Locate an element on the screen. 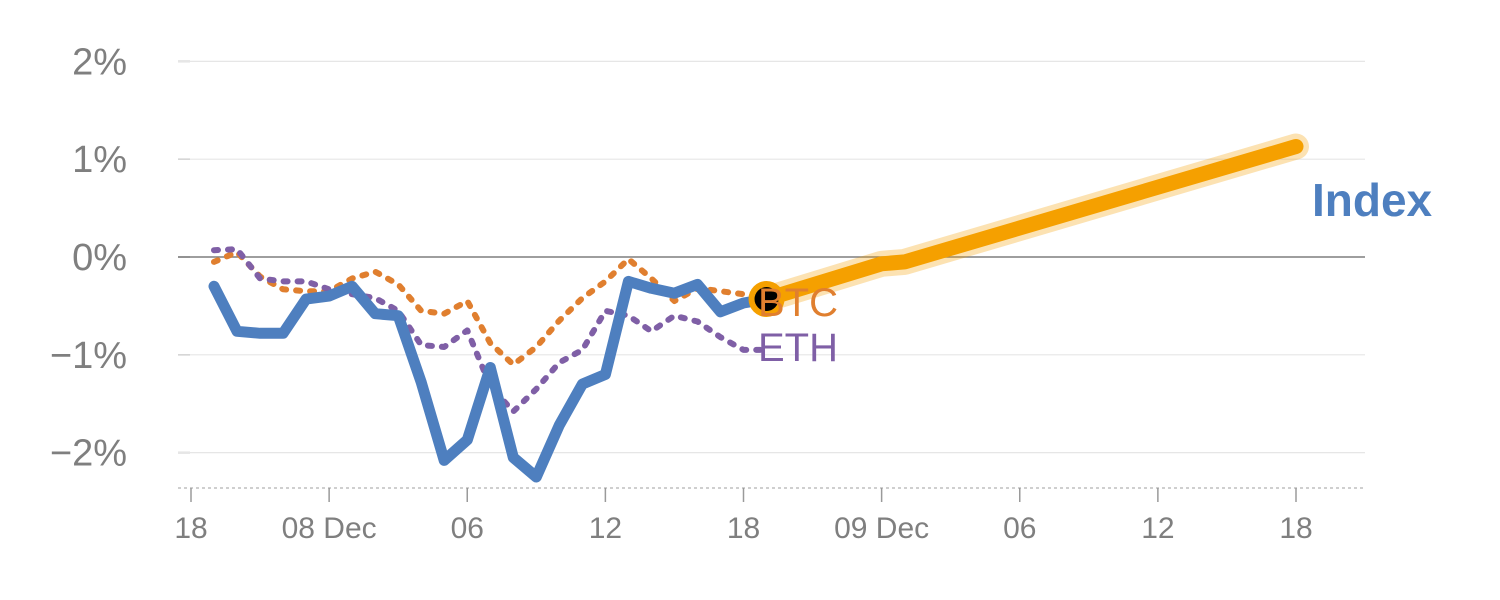  y-tick-label: 2% is located at coordinates (99, 62).